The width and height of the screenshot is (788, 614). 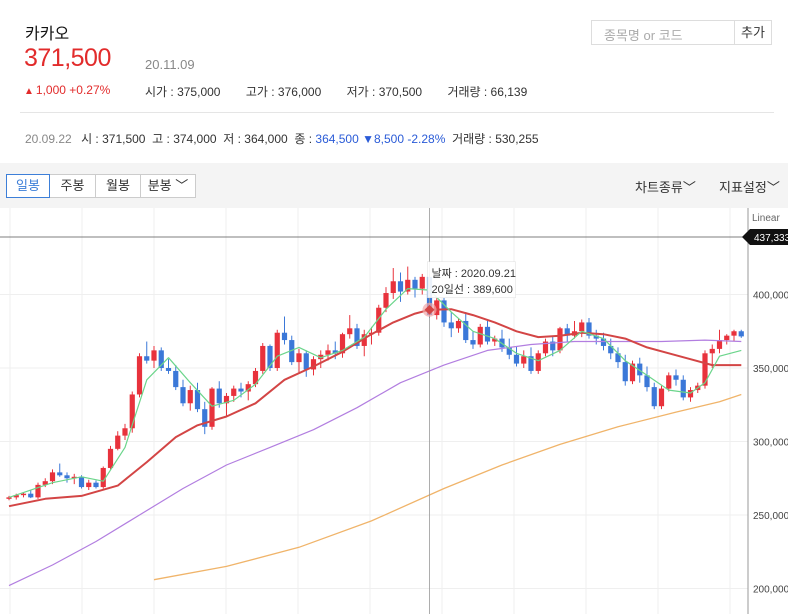 I want to click on current-price: 371,500, so click(x=67, y=58).